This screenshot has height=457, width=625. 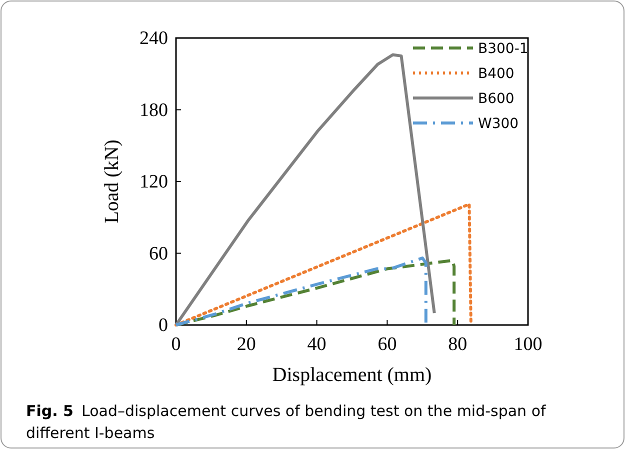 I want to click on x-tick-label: 60, so click(x=387, y=344).